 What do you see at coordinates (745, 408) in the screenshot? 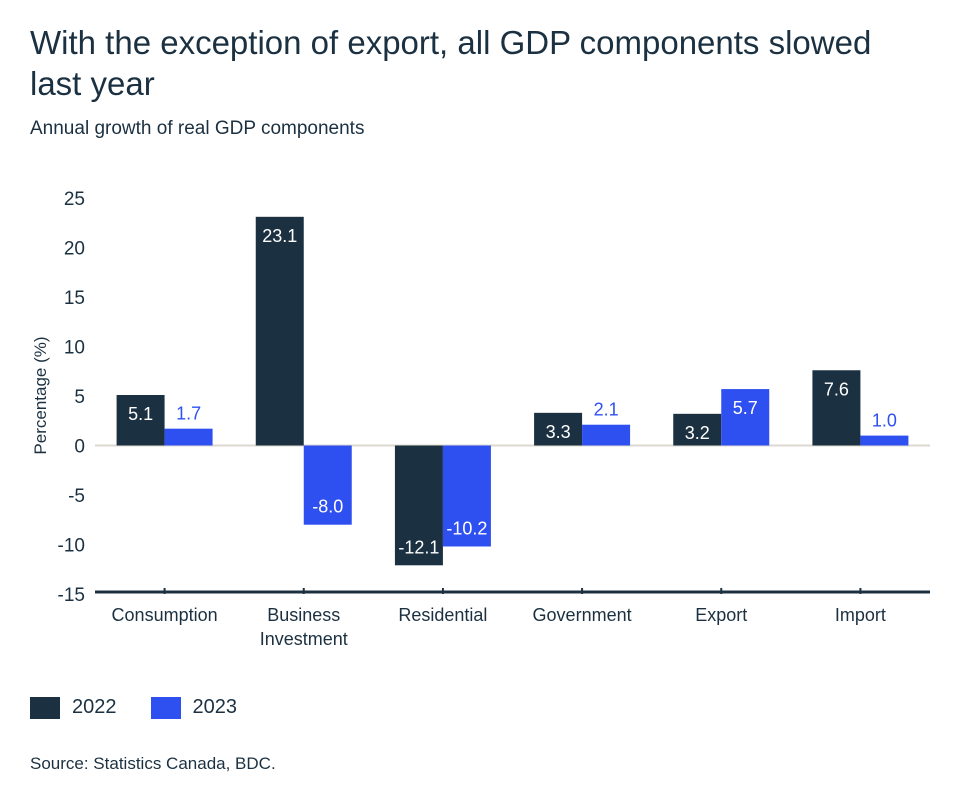
I see `data-label-2023: 5.7` at bounding box center [745, 408].